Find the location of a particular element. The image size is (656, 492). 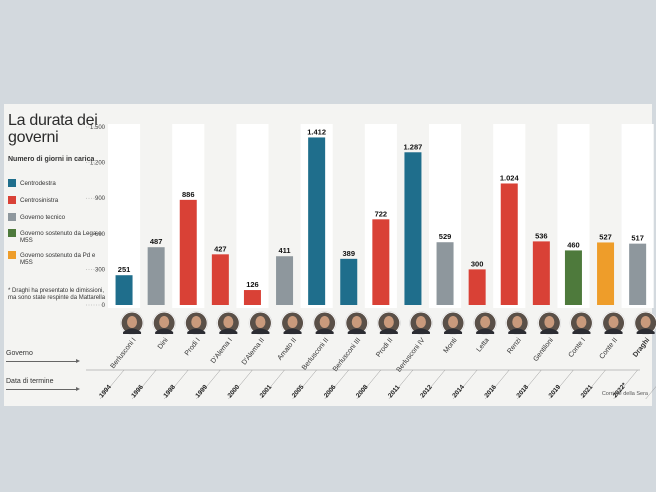

y-tick-label: 1.200 is located at coordinates (98, 164).